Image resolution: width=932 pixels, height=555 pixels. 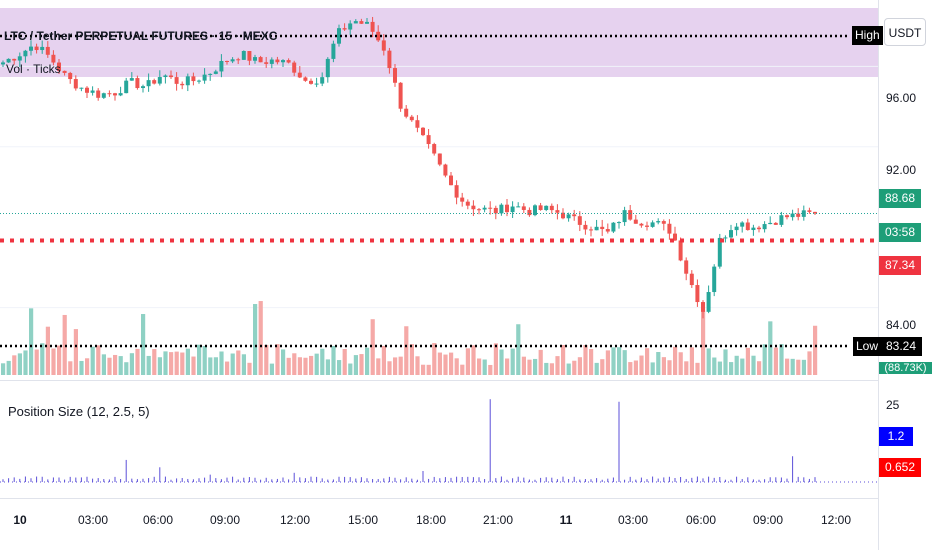 What do you see at coordinates (701, 520) in the screenshot?
I see `time-label: 06:00` at bounding box center [701, 520].